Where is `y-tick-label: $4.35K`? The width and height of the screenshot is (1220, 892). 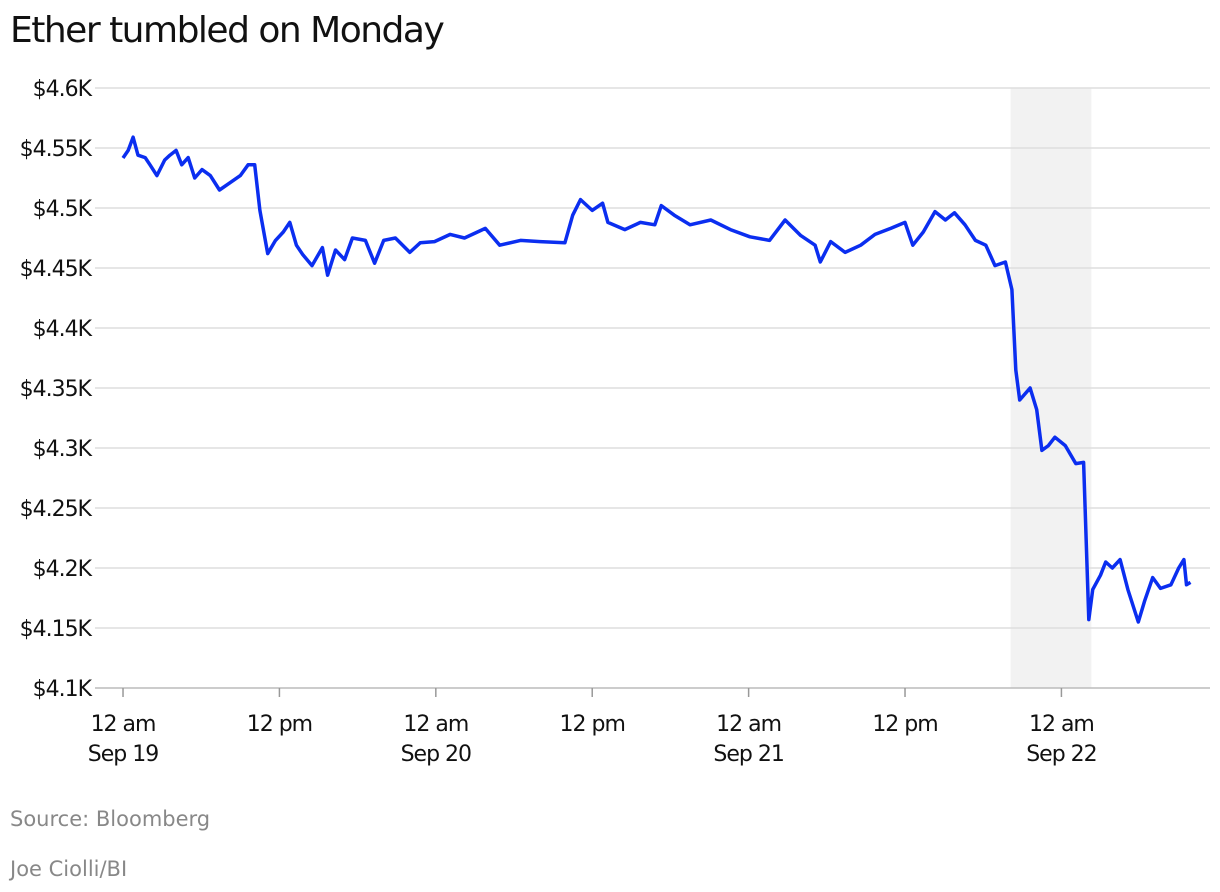 y-tick-label: $4.35K is located at coordinates (56, 389).